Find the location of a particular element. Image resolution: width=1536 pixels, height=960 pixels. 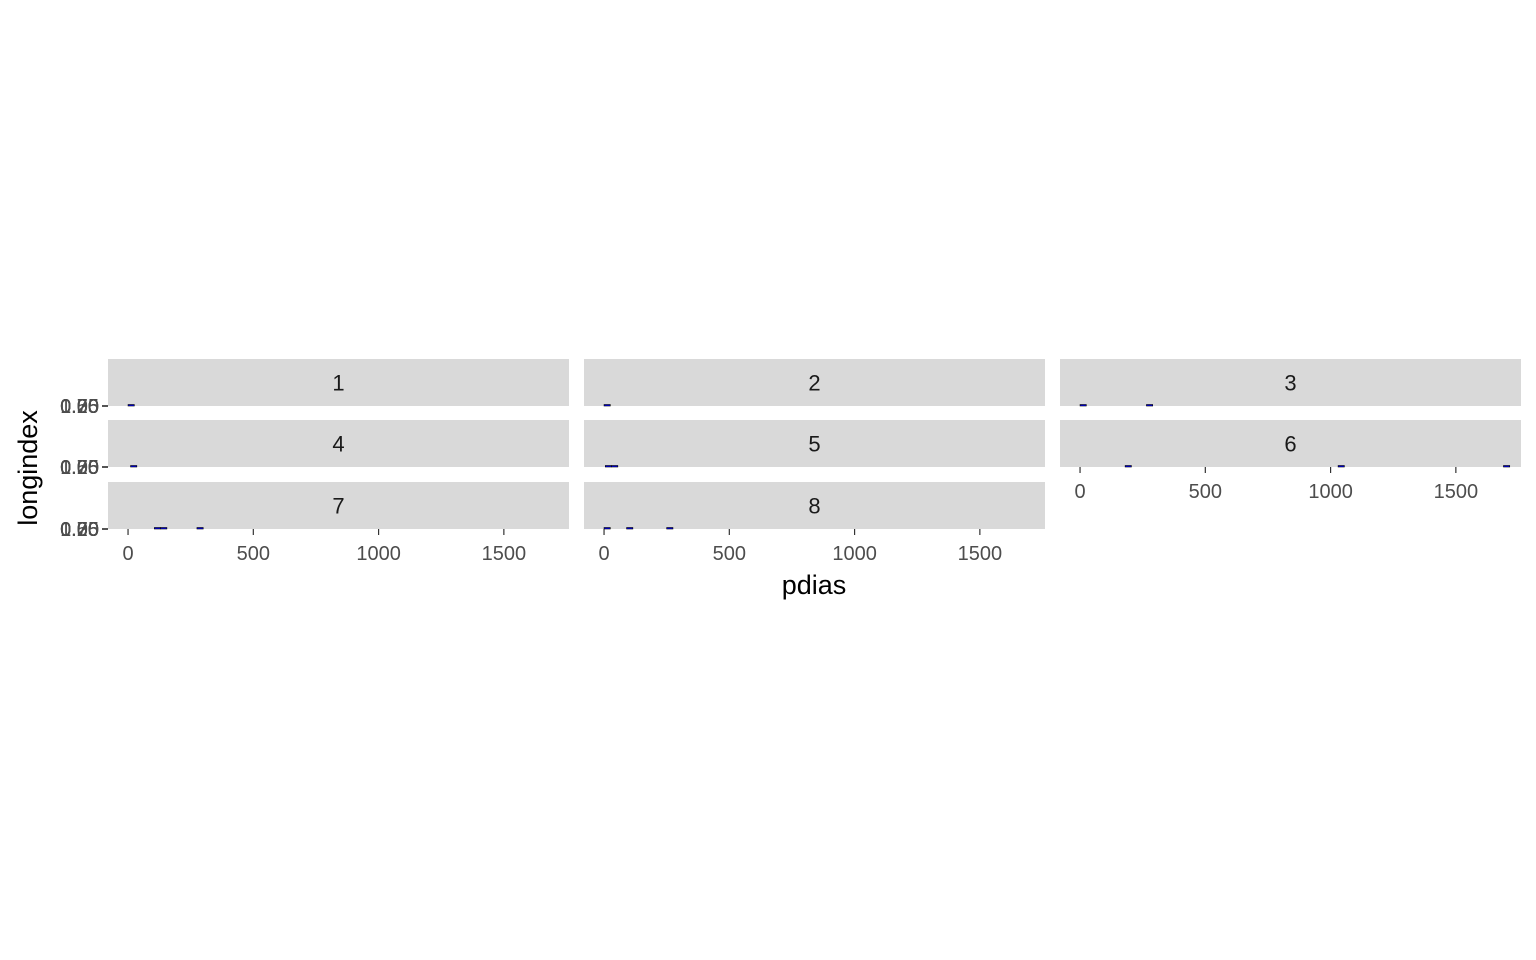

x-axis-layer: 0 500 1000 1500 0 500 1000 1500 0 500 1000 1500 is located at coordinates (800, 516).